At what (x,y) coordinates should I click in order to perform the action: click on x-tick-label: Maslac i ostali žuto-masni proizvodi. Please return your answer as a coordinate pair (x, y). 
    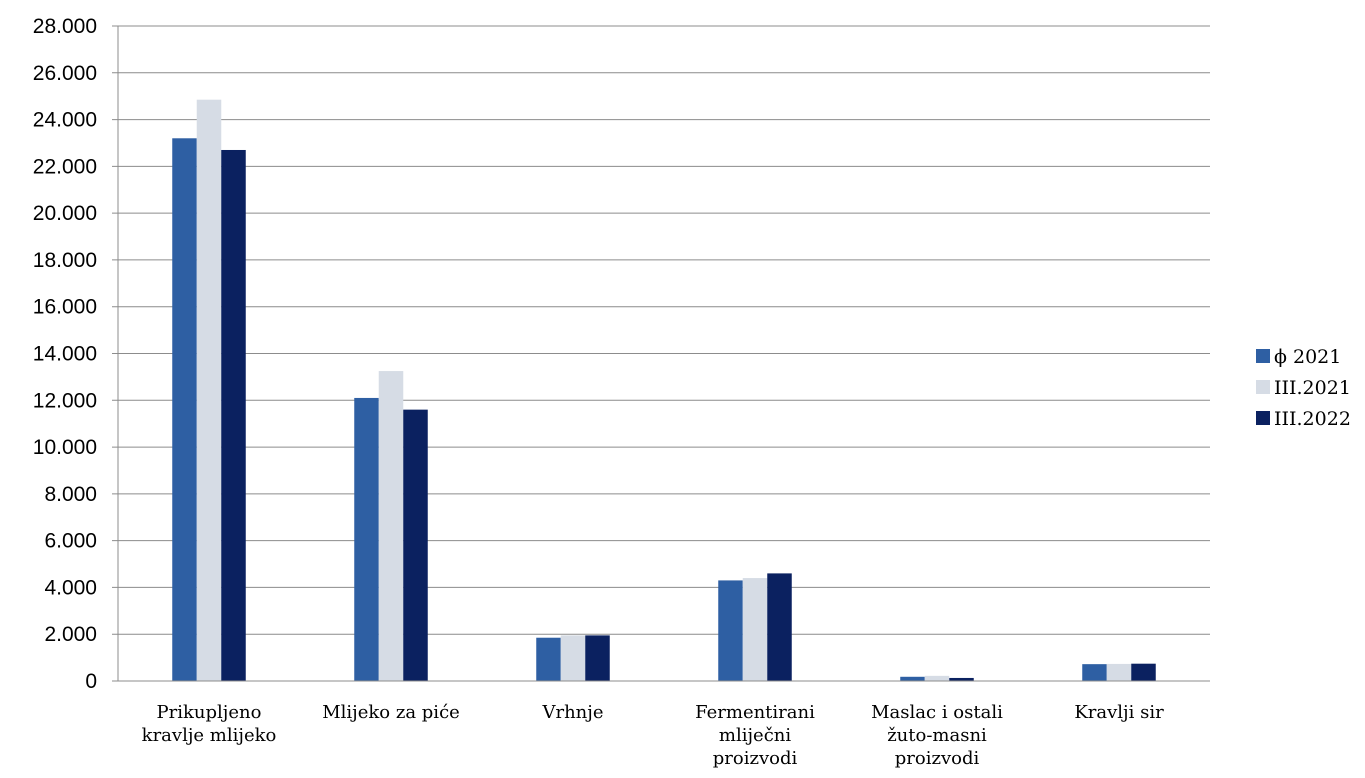
    Looking at the image, I should click on (937, 735).